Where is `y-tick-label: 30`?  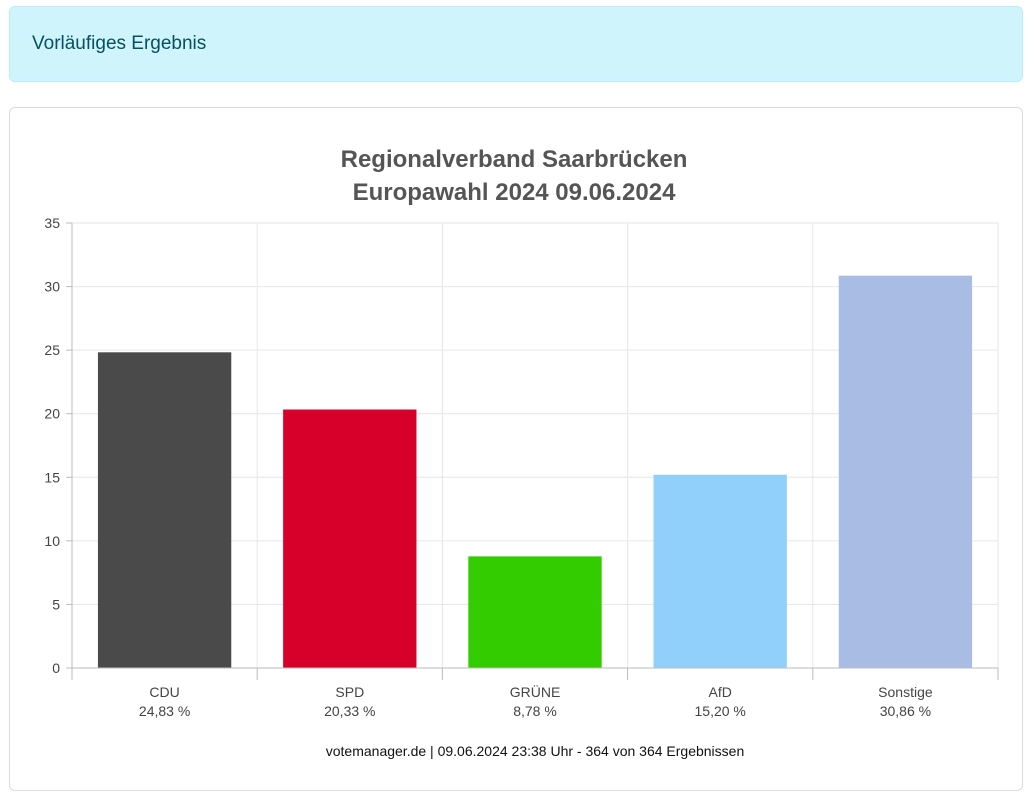 y-tick-label: 30 is located at coordinates (52, 287).